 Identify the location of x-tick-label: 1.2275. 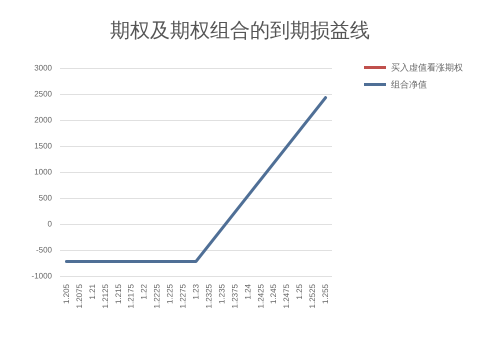
(183, 295).